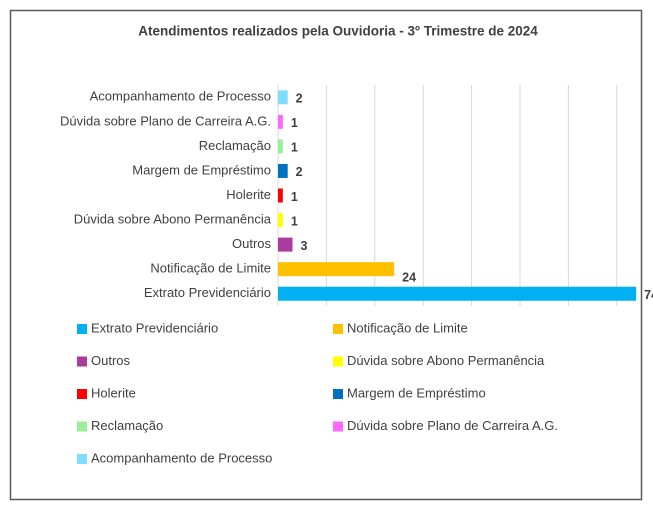 This screenshot has width=653, height=511. I want to click on legend-label: Margem de Empréstimo, so click(416, 392).